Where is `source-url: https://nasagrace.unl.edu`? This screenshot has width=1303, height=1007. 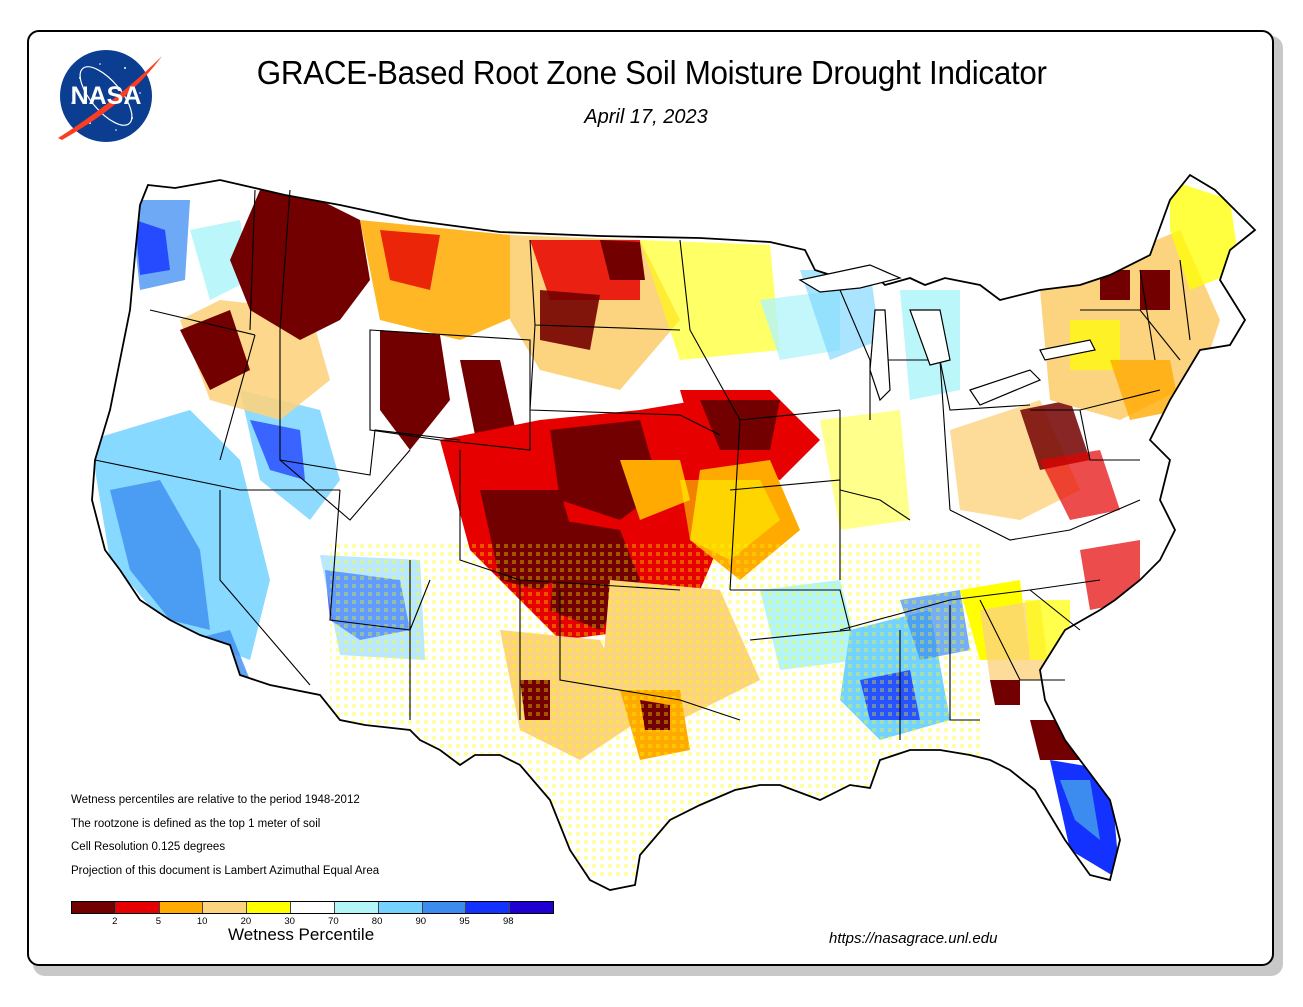
source-url: https://nasagrace.unl.edu is located at coordinates (913, 938).